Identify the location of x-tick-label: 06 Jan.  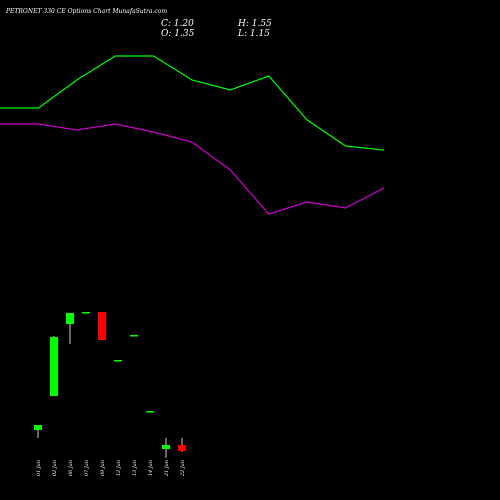
(71, 468).